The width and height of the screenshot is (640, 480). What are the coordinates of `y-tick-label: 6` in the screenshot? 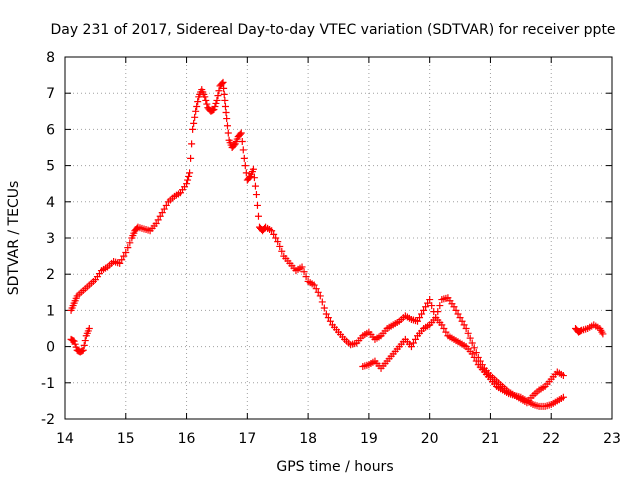 It's located at (50, 130).